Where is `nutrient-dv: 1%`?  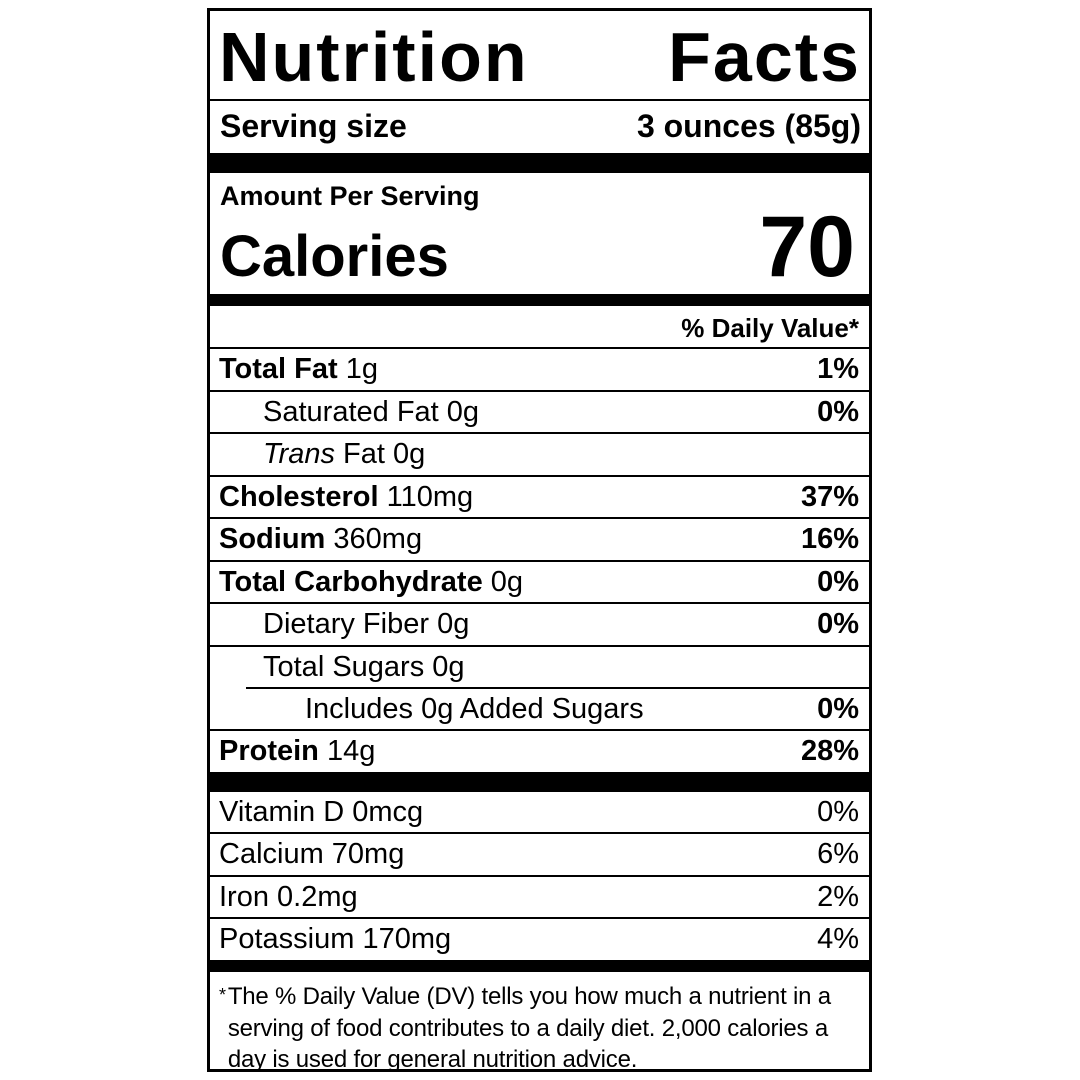 nutrient-dv: 1% is located at coordinates (838, 369).